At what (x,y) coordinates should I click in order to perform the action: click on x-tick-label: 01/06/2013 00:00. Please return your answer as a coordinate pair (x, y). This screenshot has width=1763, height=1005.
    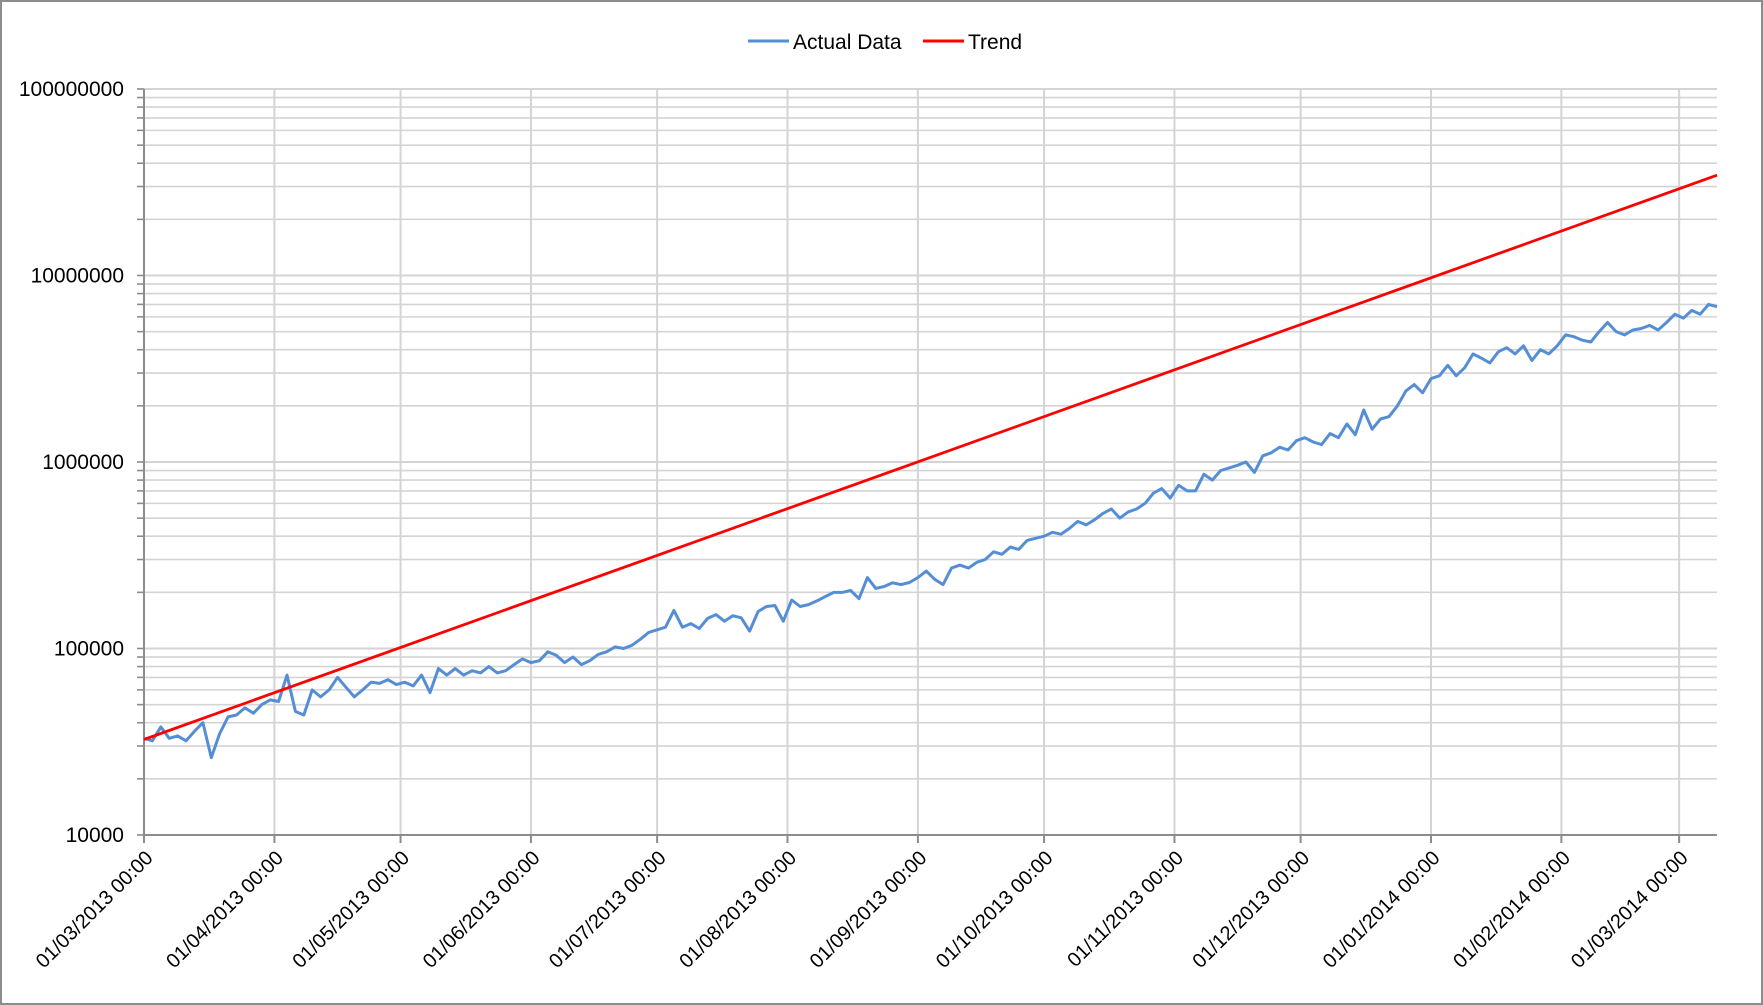
    Looking at the image, I should click on (482, 910).